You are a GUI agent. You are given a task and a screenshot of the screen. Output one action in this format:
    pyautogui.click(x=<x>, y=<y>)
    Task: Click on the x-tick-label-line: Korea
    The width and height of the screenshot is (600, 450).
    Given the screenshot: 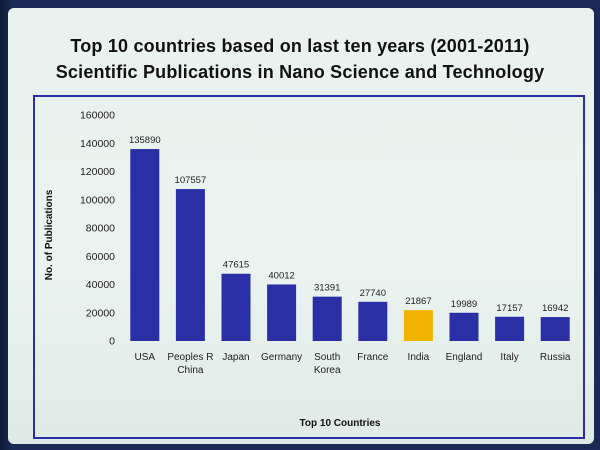 What is the action you would take?
    pyautogui.click(x=327, y=370)
    